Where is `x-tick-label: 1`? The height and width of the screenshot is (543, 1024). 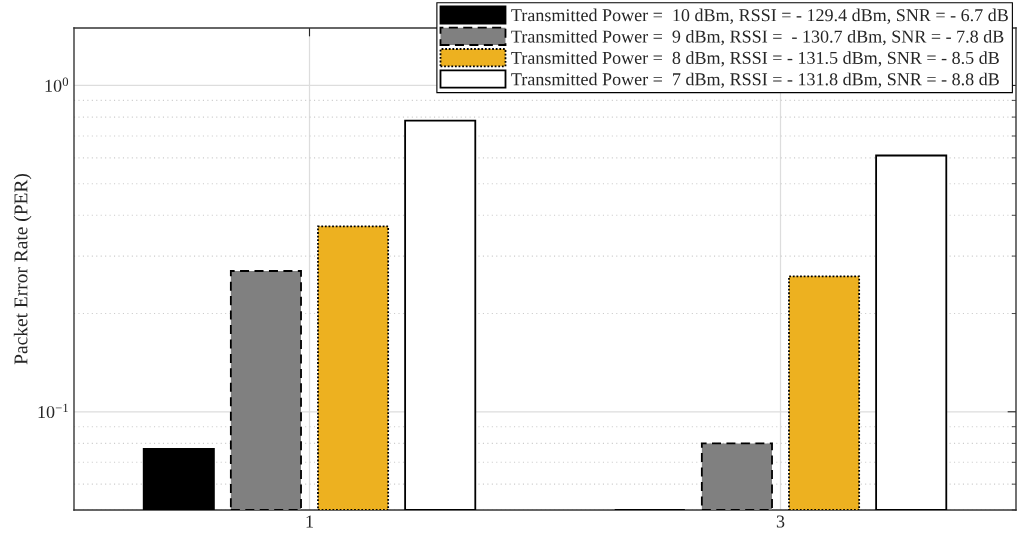 x-tick-label: 1 is located at coordinates (309, 521).